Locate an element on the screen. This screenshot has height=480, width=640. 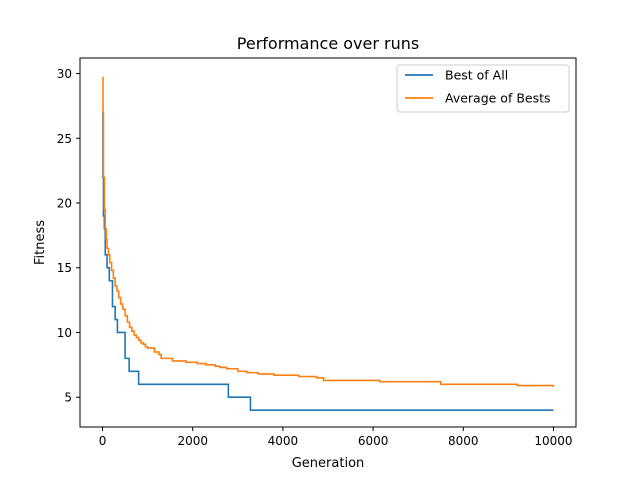
y-axis-ticks: 5 10 15 20 25 30 is located at coordinates (68, 236).